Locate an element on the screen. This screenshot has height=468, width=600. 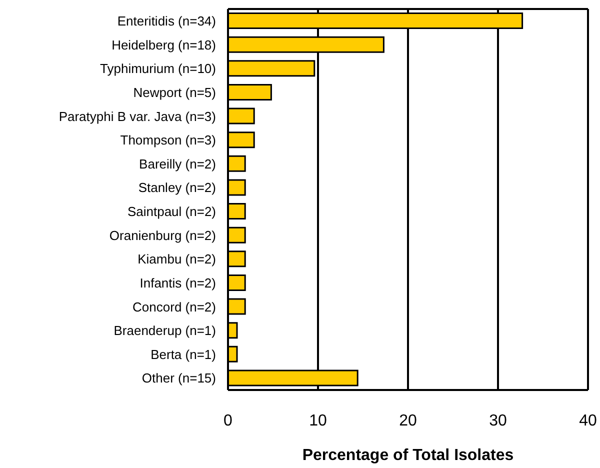
y-tick-label: Braenderup (n=1) is located at coordinates (165, 330).